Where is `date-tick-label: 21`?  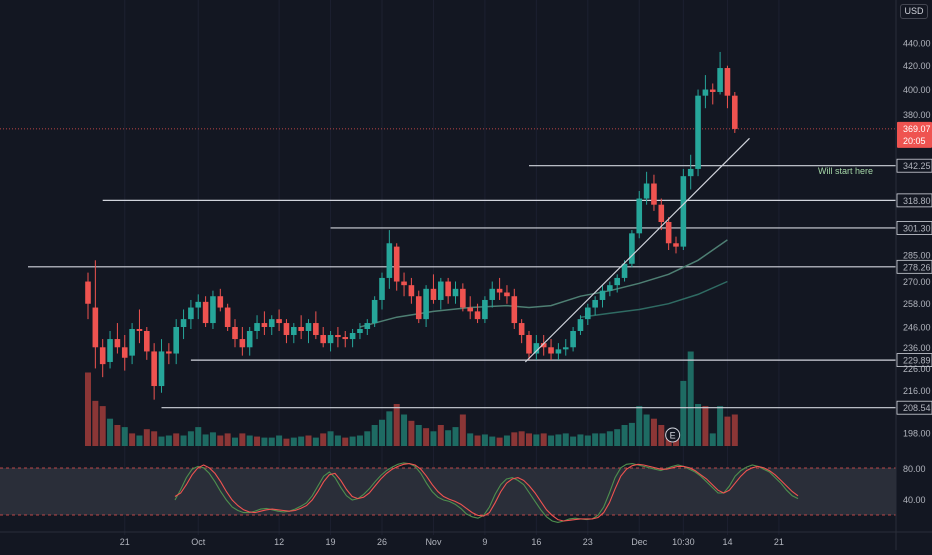
date-tick-label: 21 is located at coordinates (125, 542).